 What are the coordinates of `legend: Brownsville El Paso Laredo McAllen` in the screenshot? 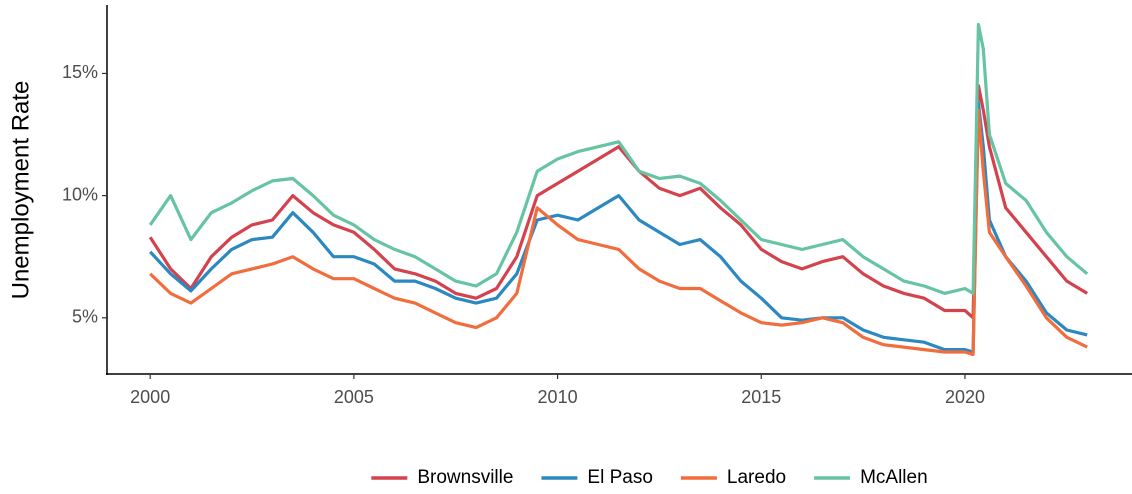 It's located at (649, 477).